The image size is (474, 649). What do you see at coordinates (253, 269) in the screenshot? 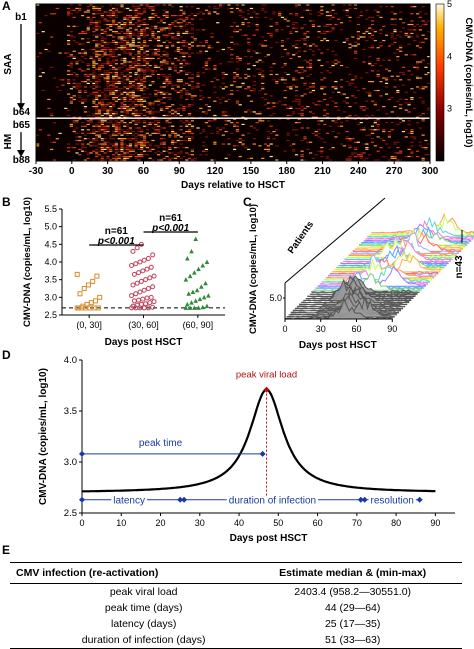
I see `y-axis-label: CMV-DNA (copies/mL, log10)` at bounding box center [253, 269].